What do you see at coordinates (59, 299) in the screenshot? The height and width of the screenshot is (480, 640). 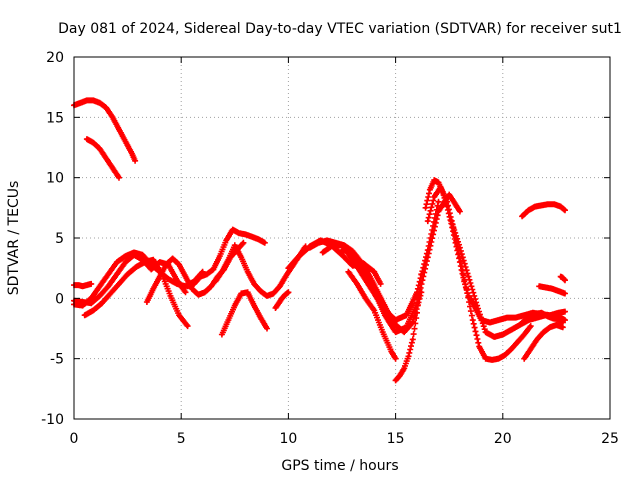 I see `y-tick-label: 0` at bounding box center [59, 299].